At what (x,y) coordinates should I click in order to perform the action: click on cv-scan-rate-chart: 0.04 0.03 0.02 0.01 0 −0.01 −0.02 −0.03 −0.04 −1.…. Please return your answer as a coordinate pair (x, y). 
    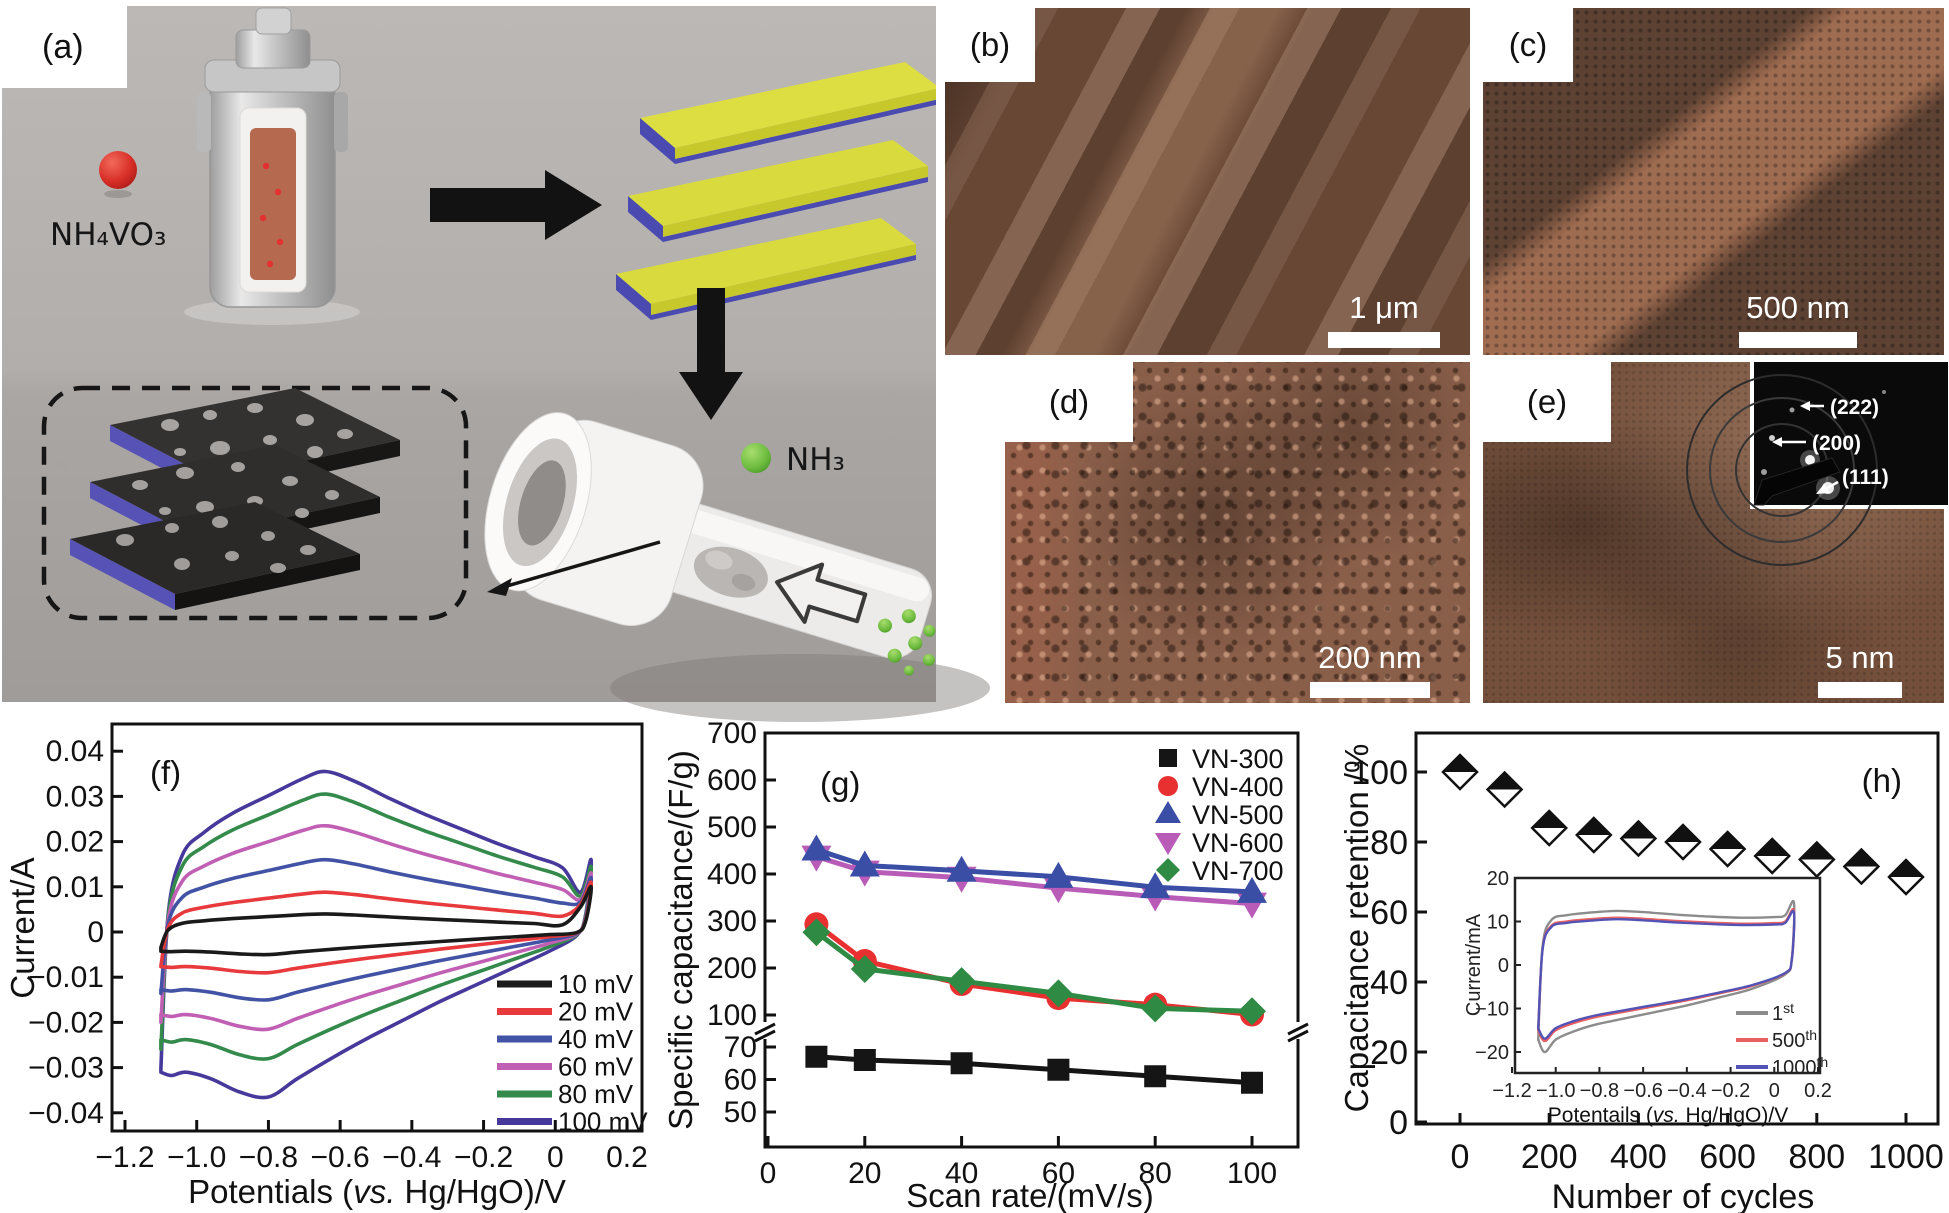
    Looking at the image, I should click on (326, 966).